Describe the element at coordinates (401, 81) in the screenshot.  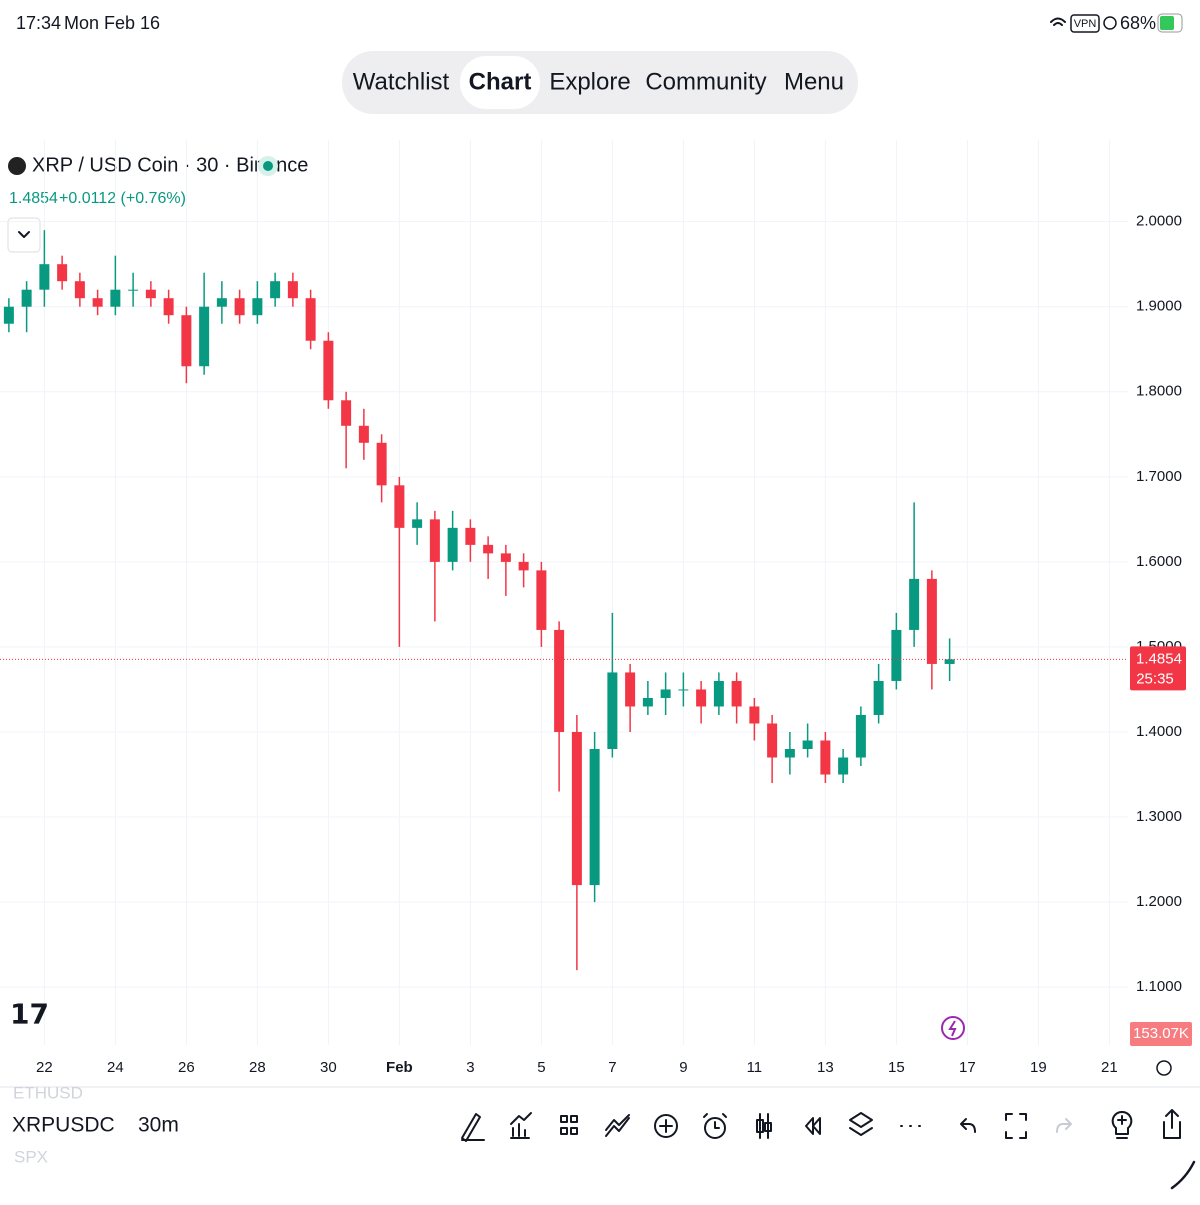
I see `nav-tab: Watchlist` at that location.